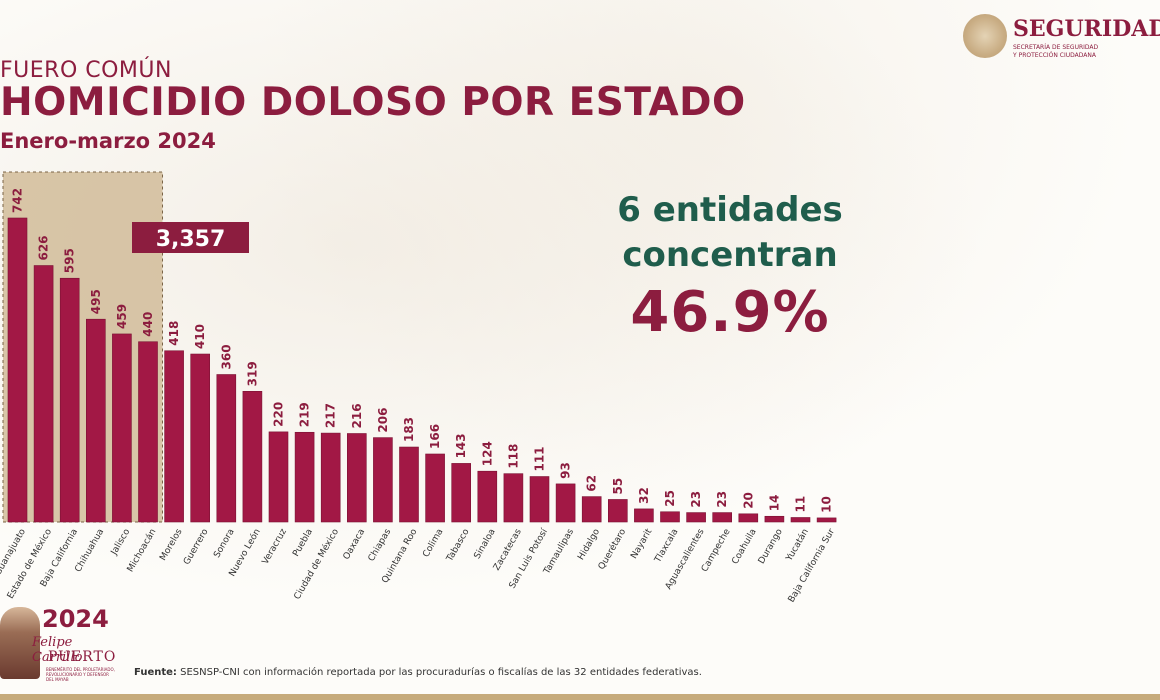 The width and height of the screenshot is (1160, 700). I want to click on chart-subtitle: Enero-marzo 2024, so click(108, 141).